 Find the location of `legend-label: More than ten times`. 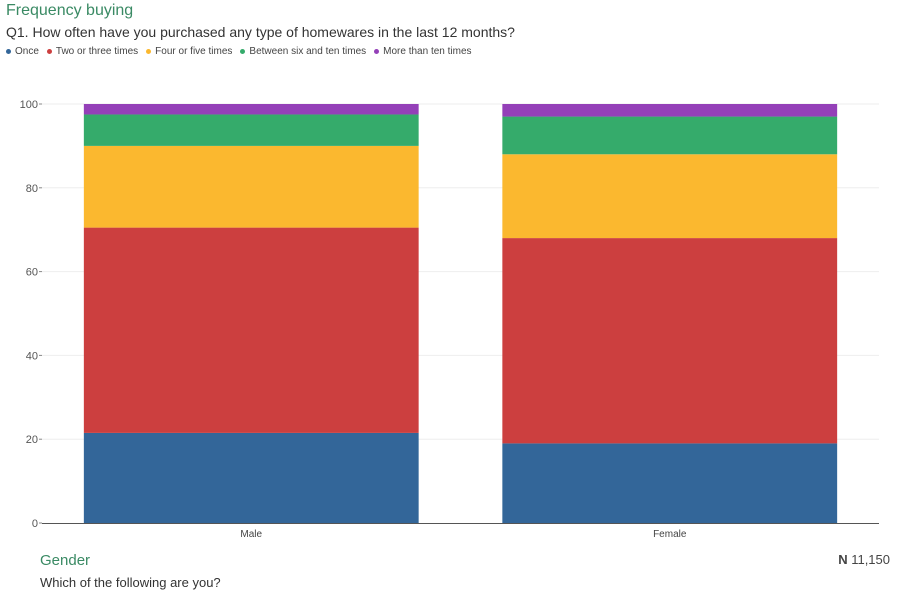

legend-label: More than ten times is located at coordinates (427, 51).